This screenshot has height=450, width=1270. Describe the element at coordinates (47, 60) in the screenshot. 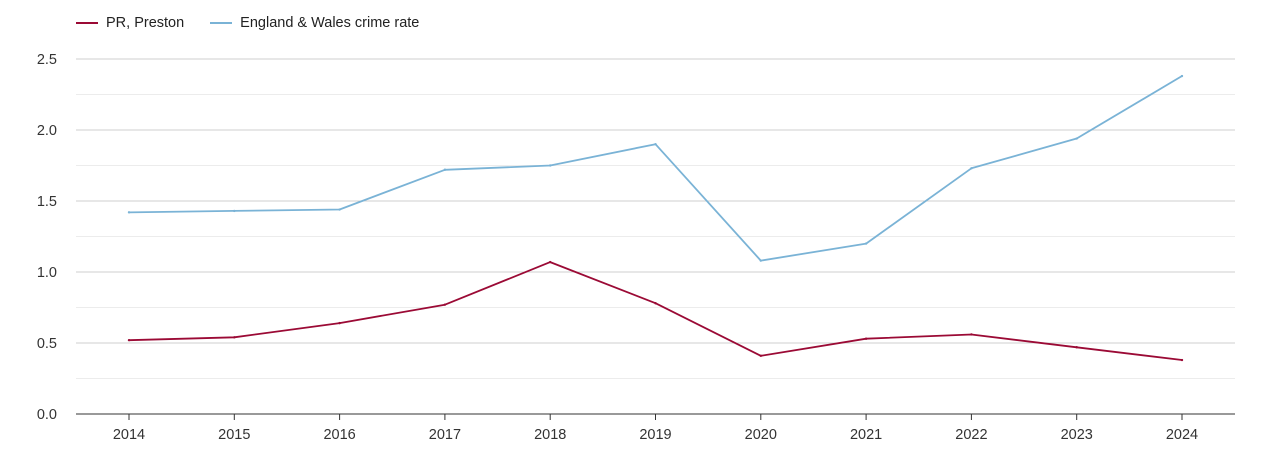

I see `y-tick-label: 2.5` at that location.